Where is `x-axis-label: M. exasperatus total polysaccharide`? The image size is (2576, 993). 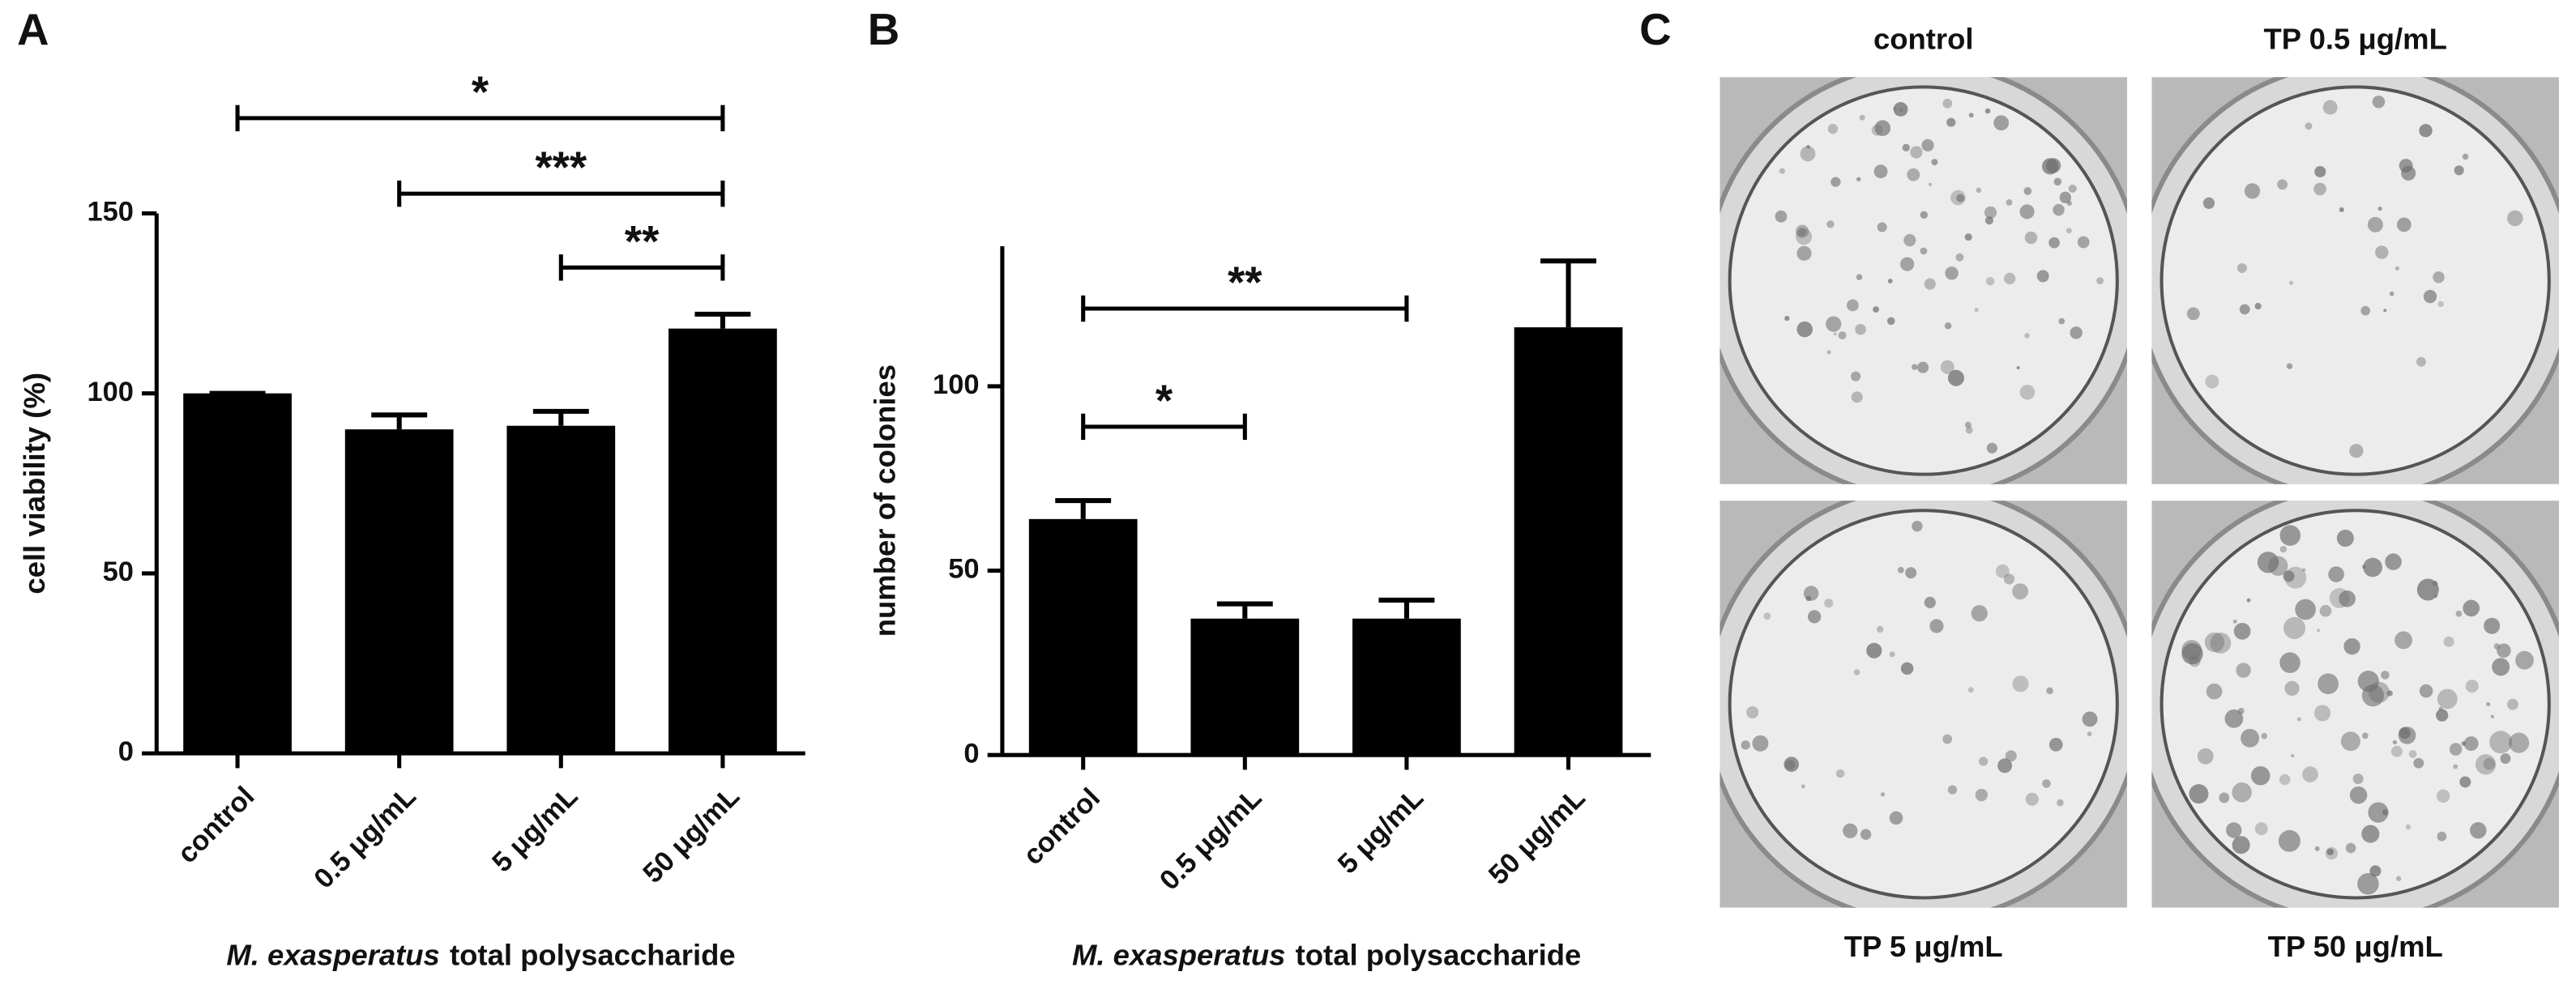
x-axis-label: M. exasperatus total polysaccharide is located at coordinates (1326, 955).